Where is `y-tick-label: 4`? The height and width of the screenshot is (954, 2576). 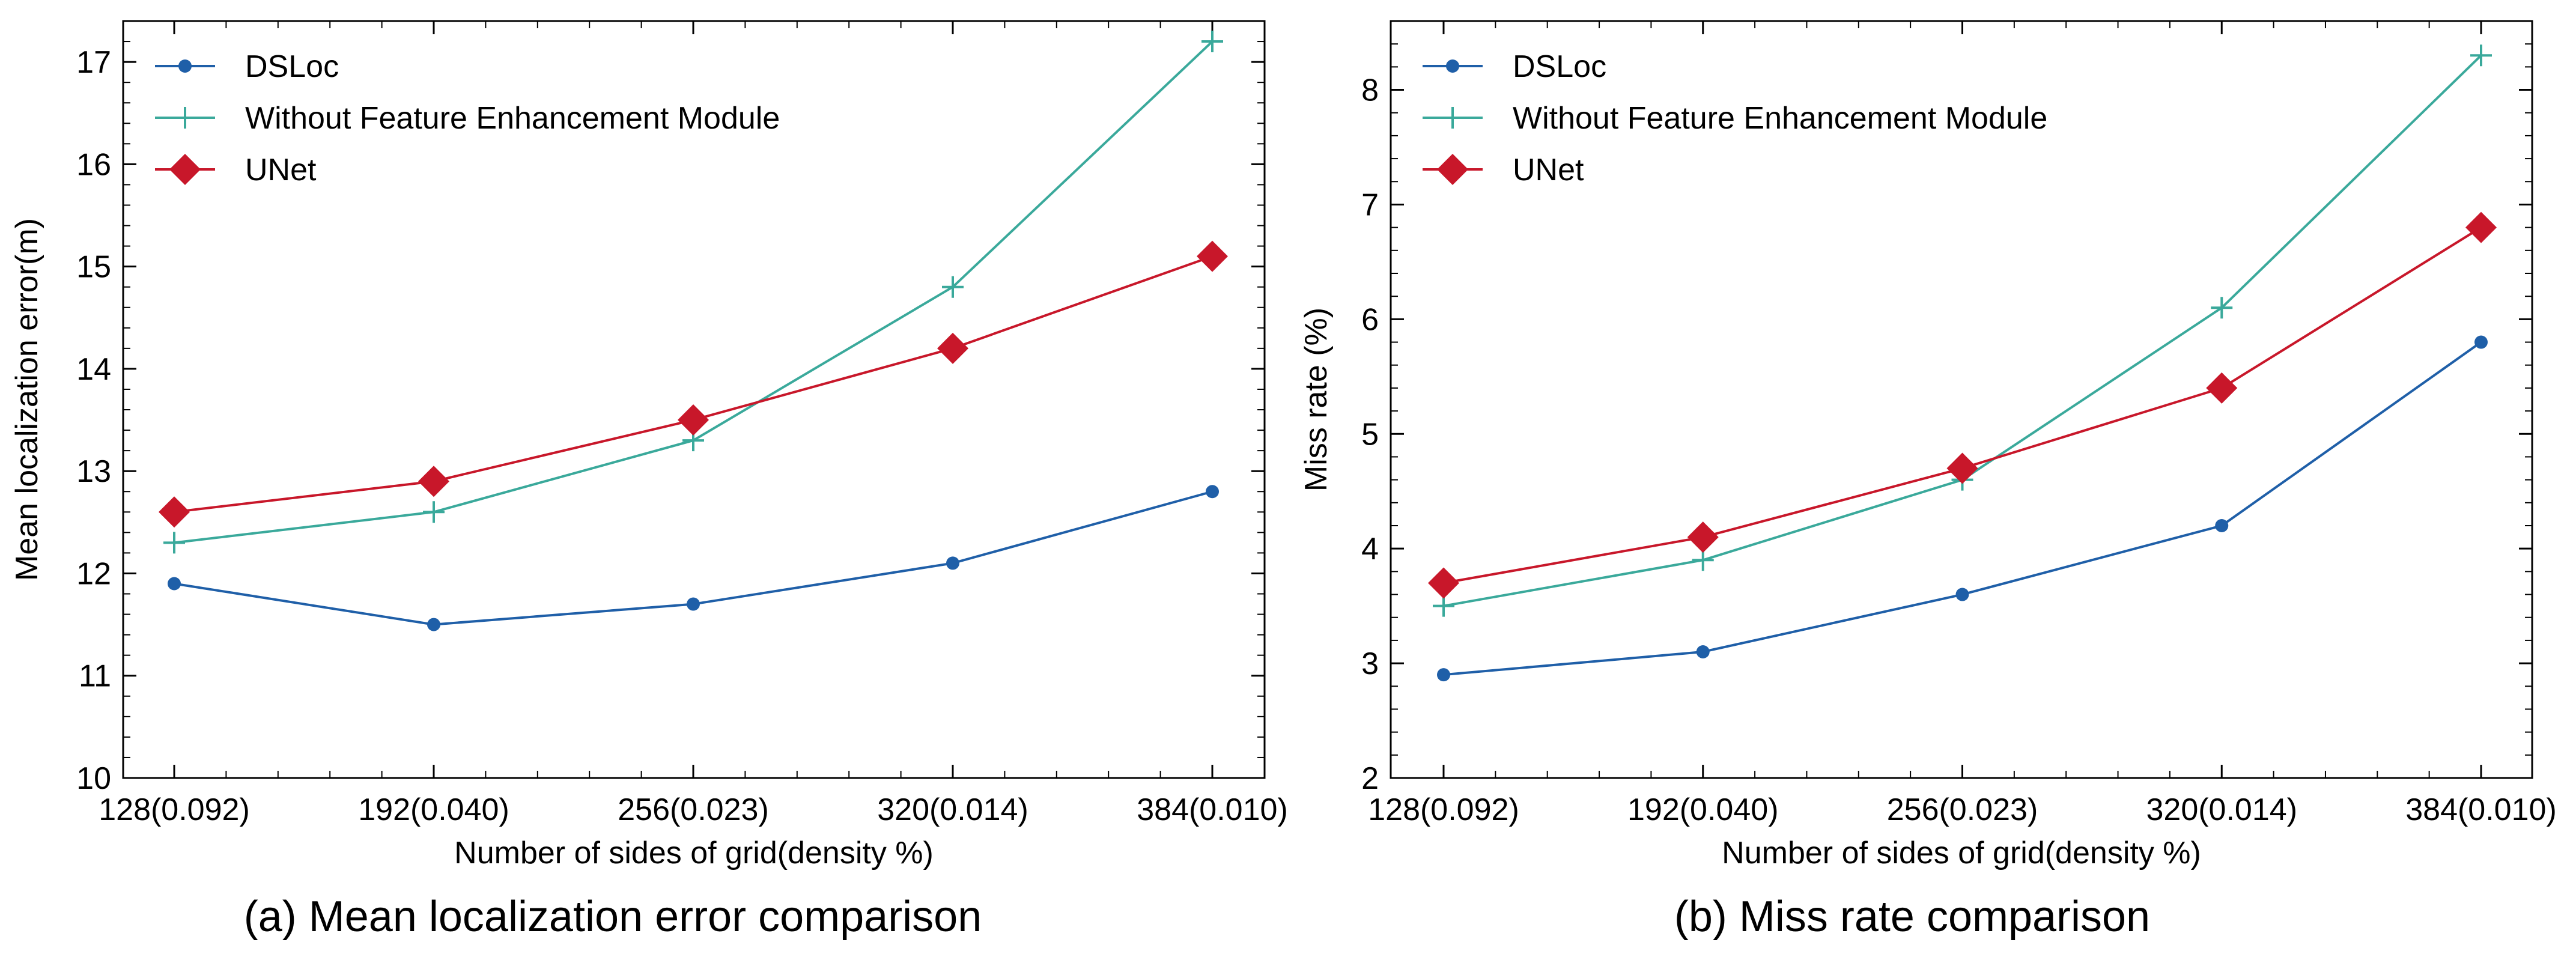 y-tick-label: 4 is located at coordinates (1370, 549).